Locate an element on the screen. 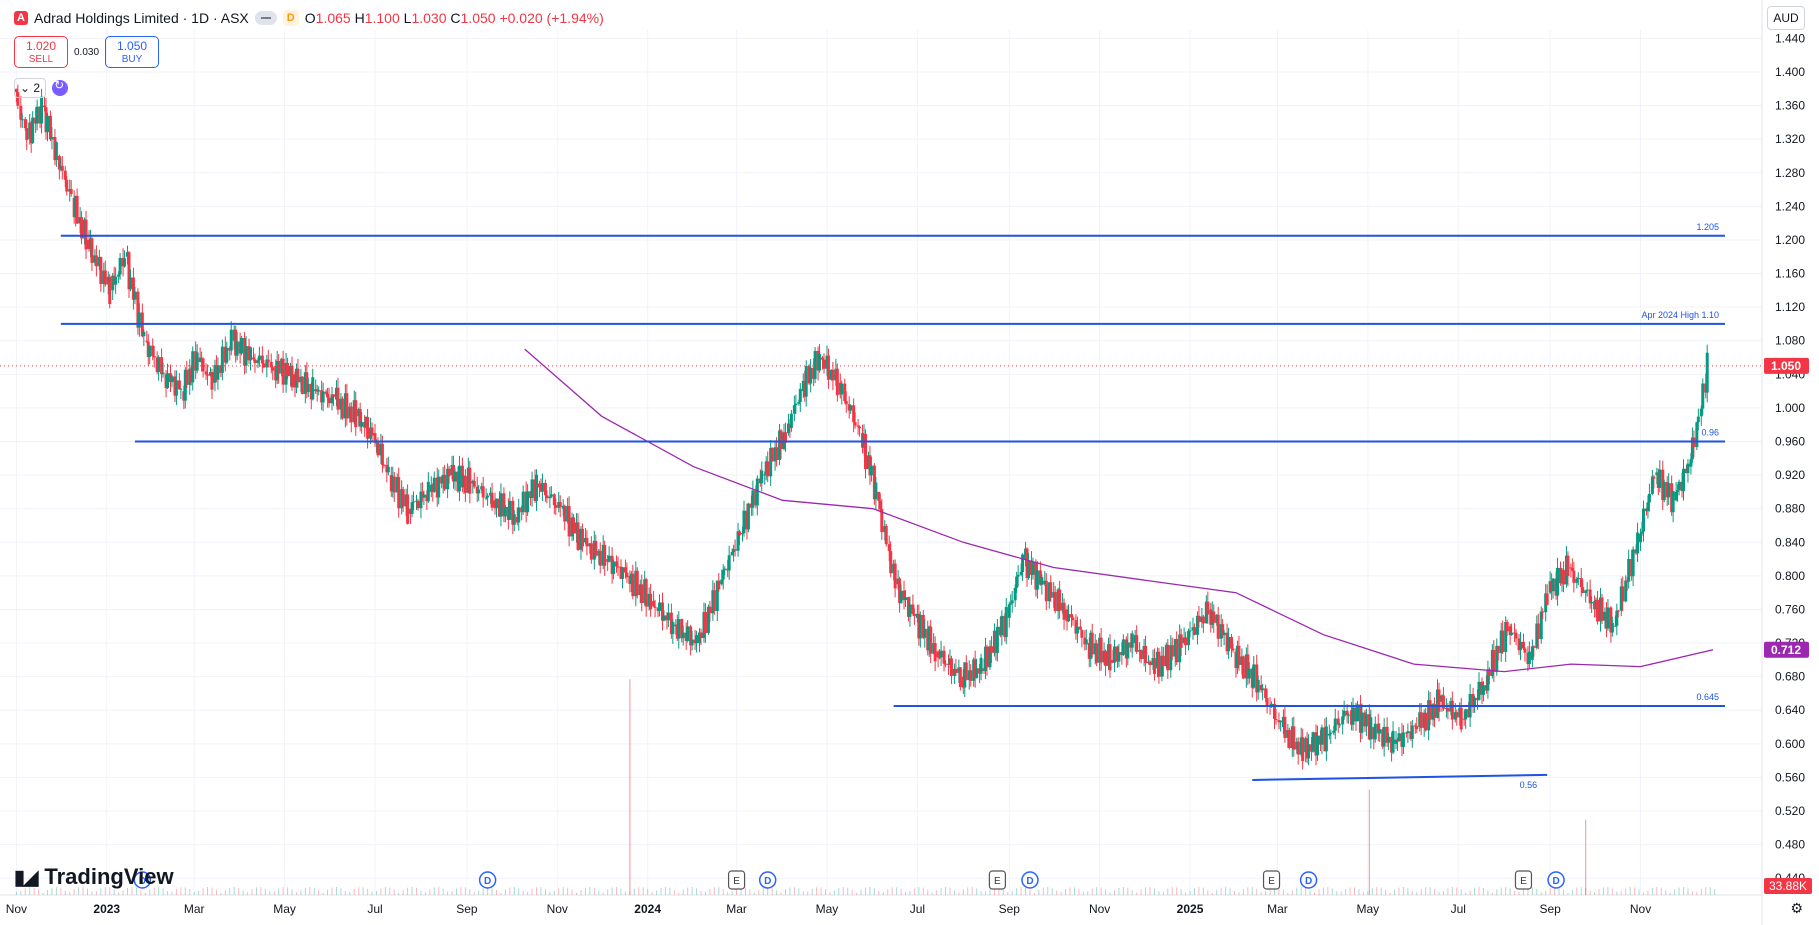  indicators-collapse-button: ⌄ 2 is located at coordinates (30, 88).